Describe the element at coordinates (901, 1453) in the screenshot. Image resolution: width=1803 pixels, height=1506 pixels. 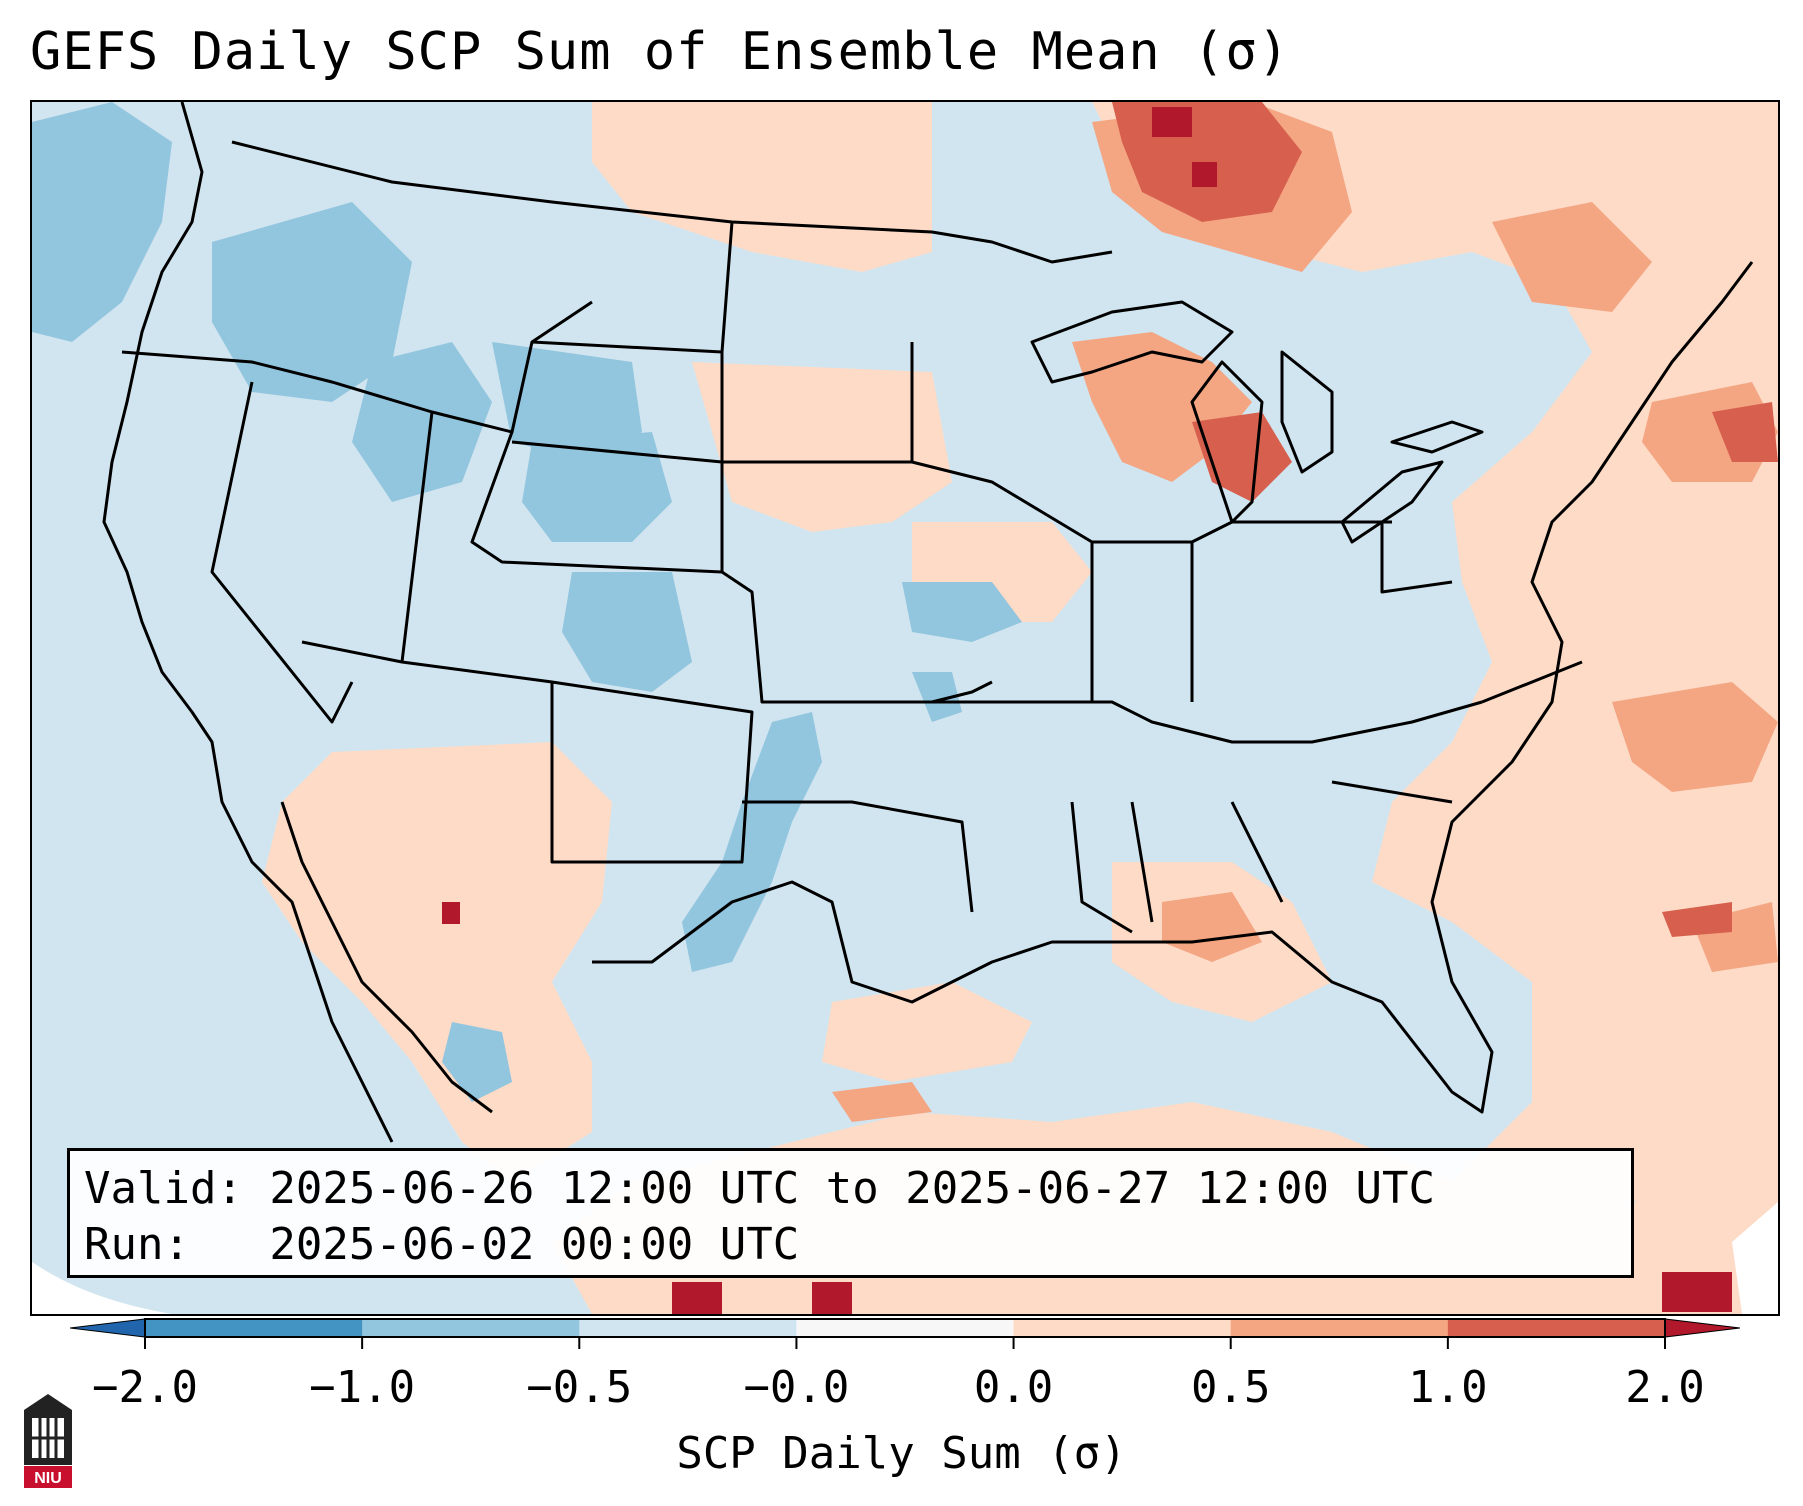
I see `colorbar-label: SCP Daily Sum (σ)` at that location.